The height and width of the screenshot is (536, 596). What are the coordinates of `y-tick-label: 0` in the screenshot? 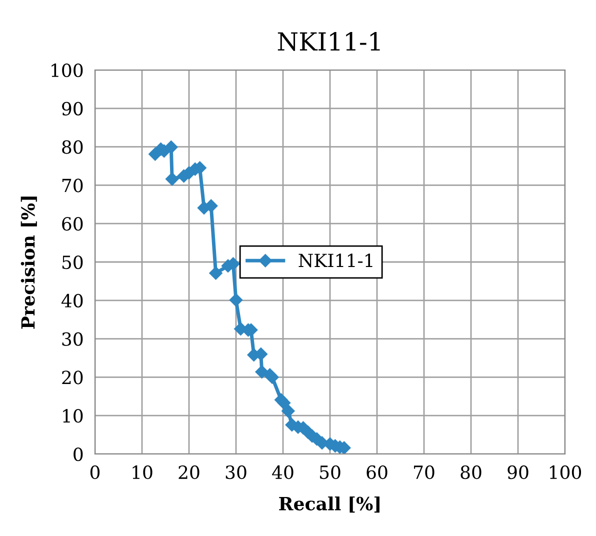 It's located at (78, 454).